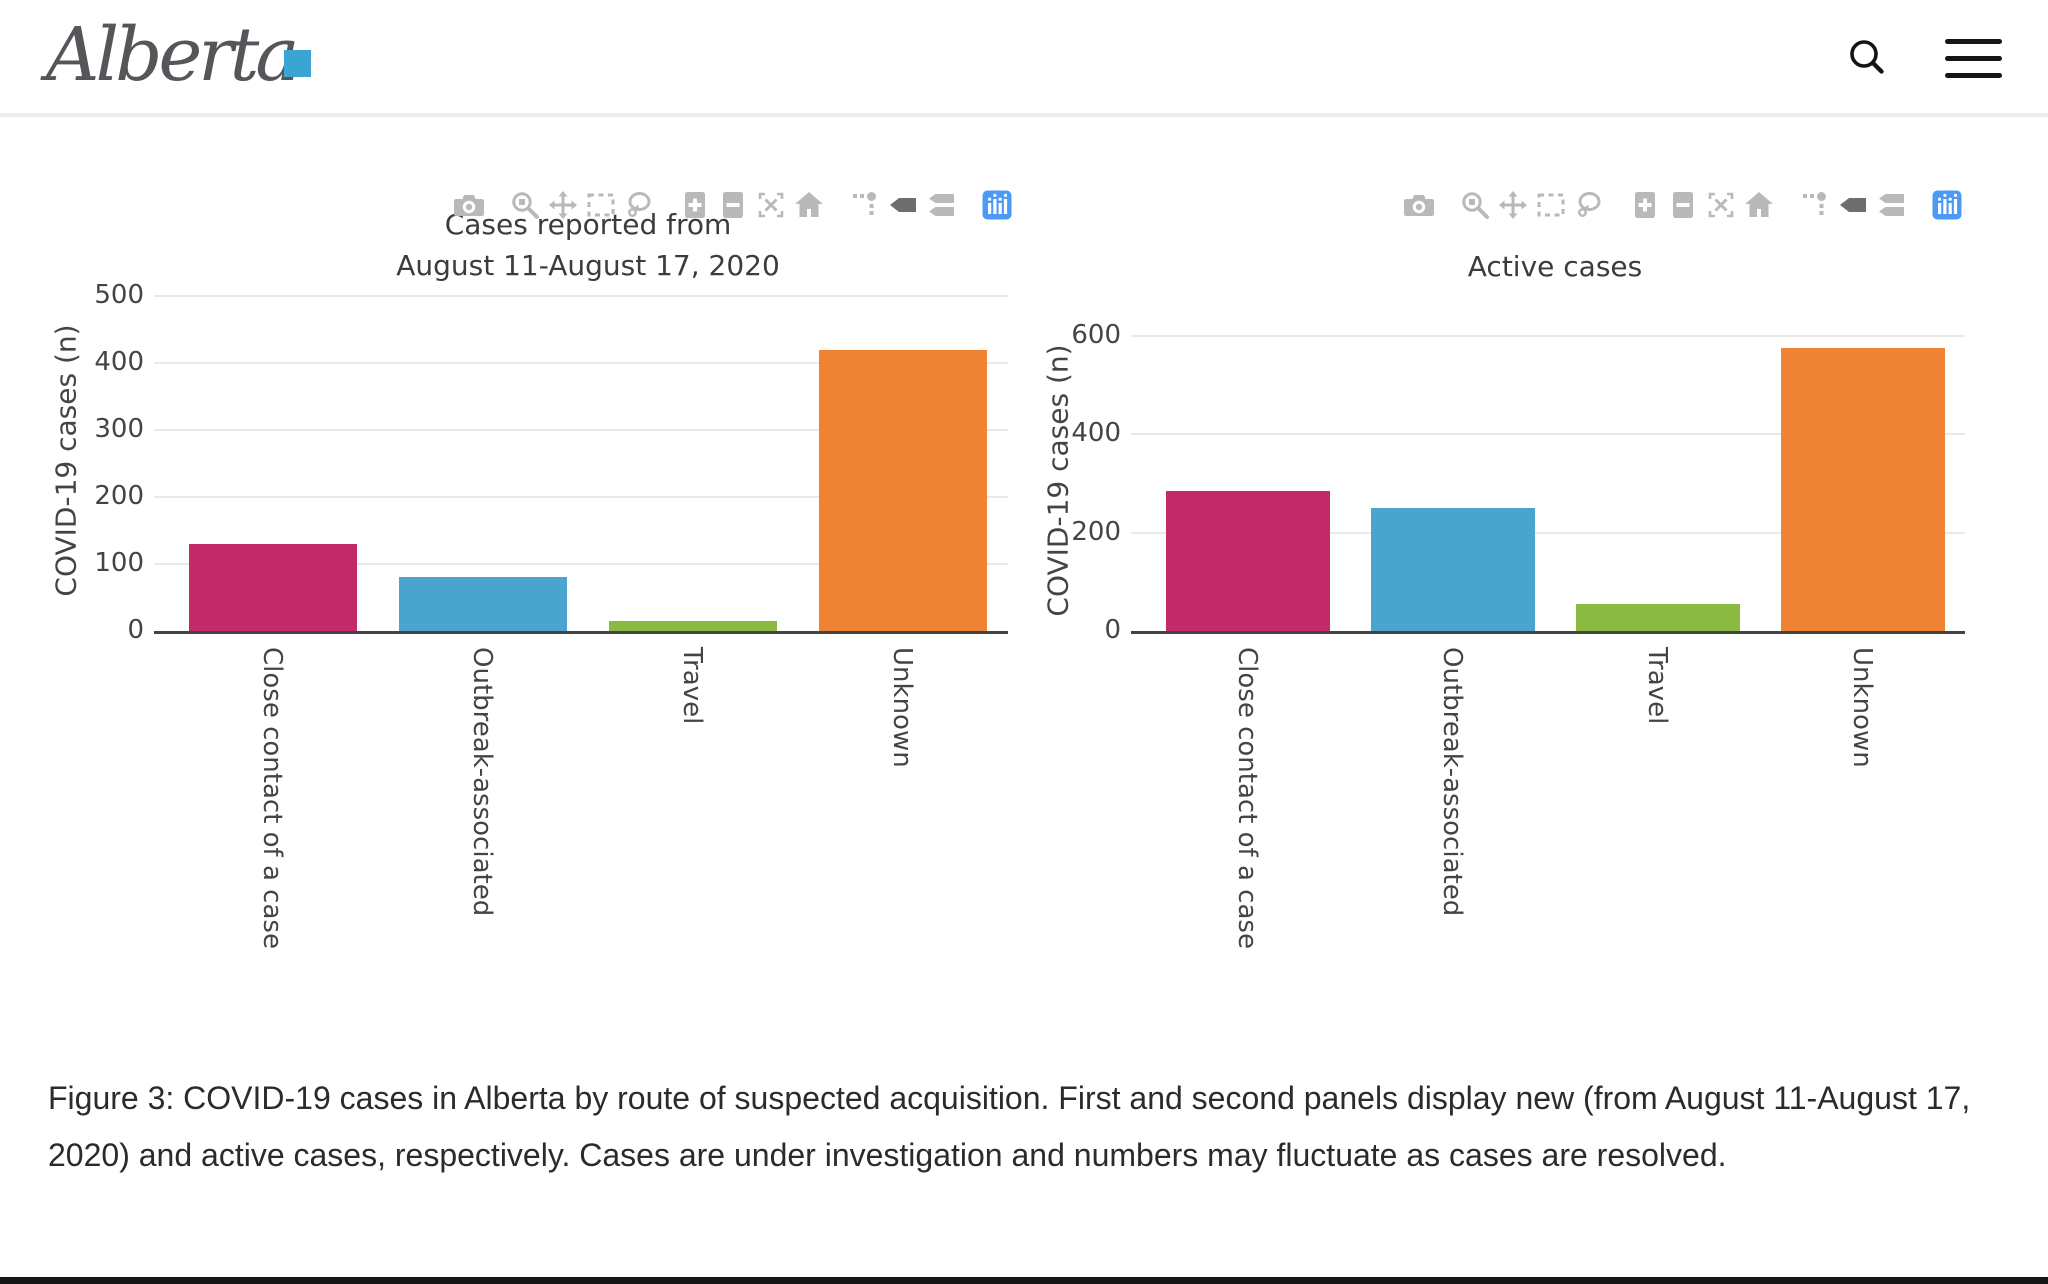 The width and height of the screenshot is (2048, 1284). What do you see at coordinates (119, 563) in the screenshot?
I see `y-tick-label: 100` at bounding box center [119, 563].